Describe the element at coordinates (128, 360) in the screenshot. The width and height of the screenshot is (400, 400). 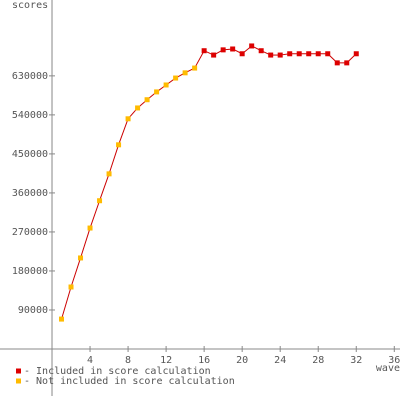
I see `x-tick-label: 8` at that location.